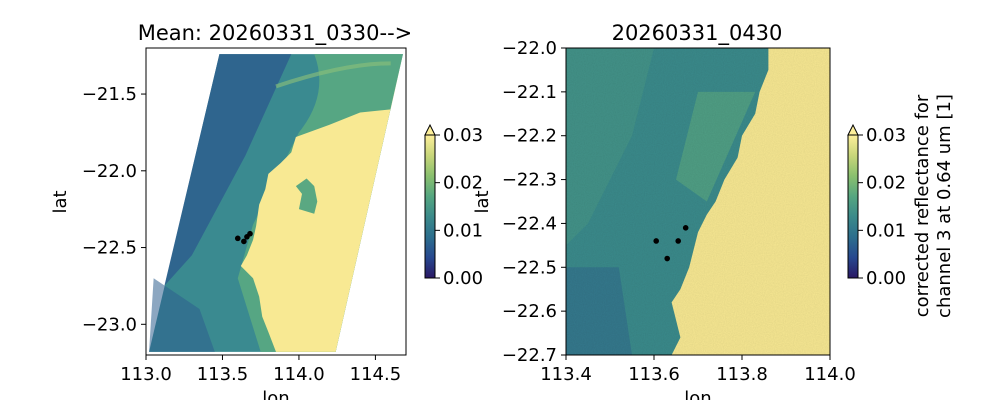  I want to click on panel-2-y-ticks: −22.0 −22.1 −22.2 −22.3 −22.4 −22.5 −22.6 −22.7, so click(534, 202).